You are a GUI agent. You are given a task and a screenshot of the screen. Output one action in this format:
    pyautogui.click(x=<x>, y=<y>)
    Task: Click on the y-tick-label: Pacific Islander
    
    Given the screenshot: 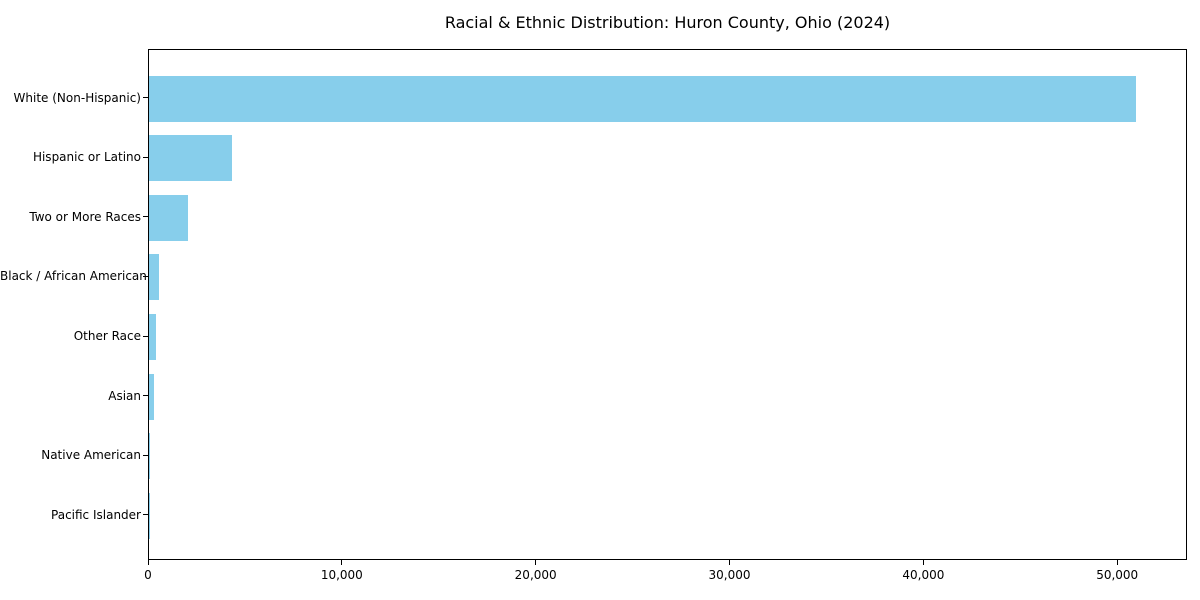 What is the action you would take?
    pyautogui.click(x=96, y=514)
    